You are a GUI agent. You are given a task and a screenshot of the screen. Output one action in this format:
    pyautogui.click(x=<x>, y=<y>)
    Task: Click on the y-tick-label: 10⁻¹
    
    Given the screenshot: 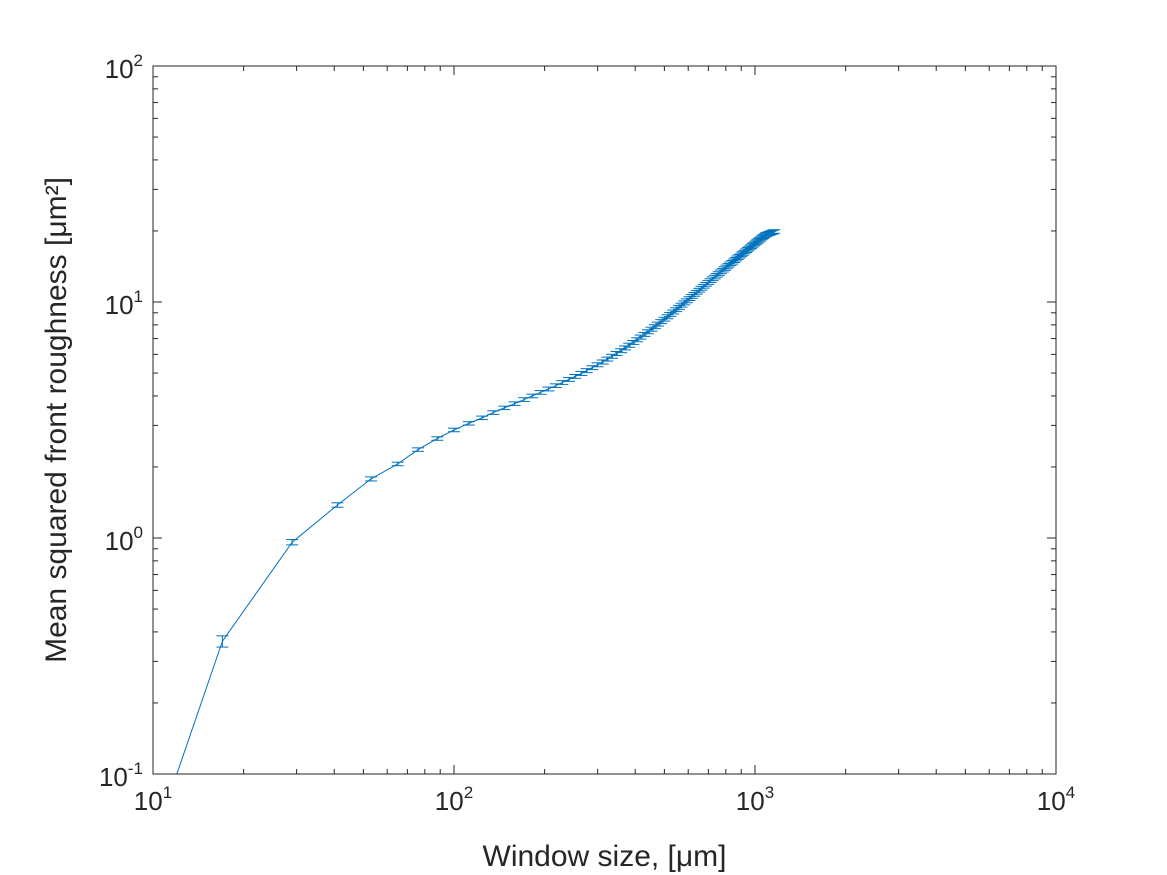 What is the action you would take?
    pyautogui.click(x=121, y=775)
    